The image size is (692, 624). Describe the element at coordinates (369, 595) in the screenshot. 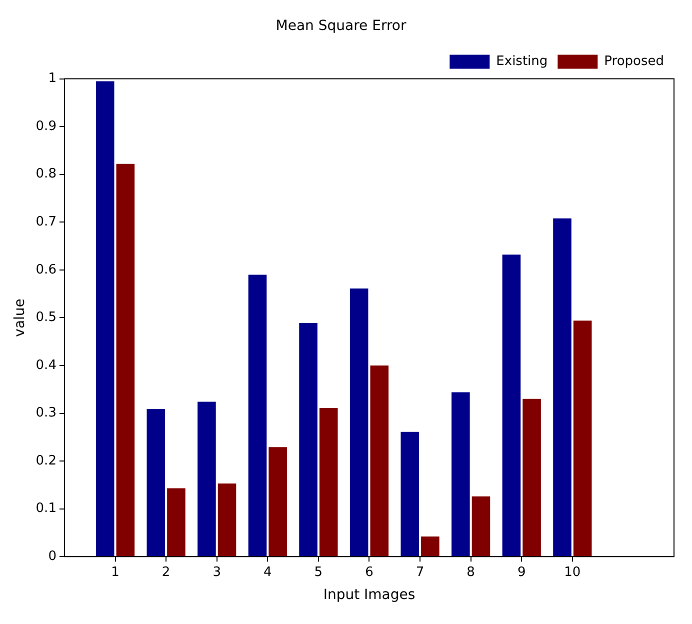

I see `x-axis-title: Input Images` at that location.